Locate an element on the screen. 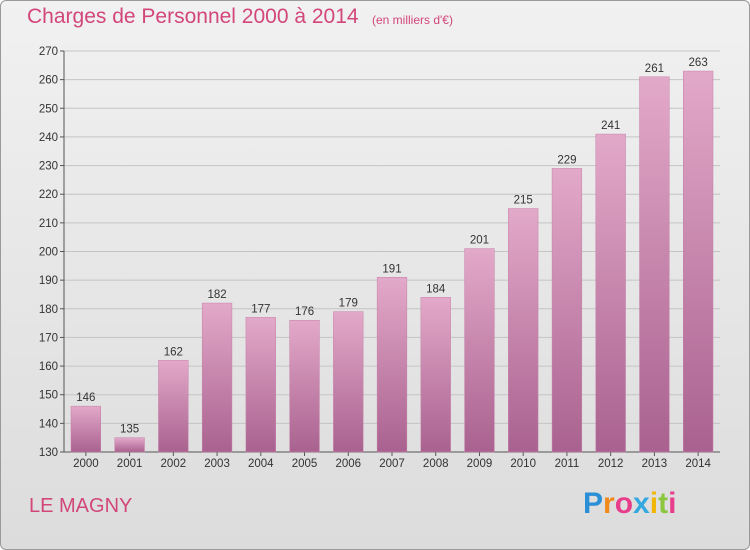  y-tick-label: 180 is located at coordinates (48, 310).